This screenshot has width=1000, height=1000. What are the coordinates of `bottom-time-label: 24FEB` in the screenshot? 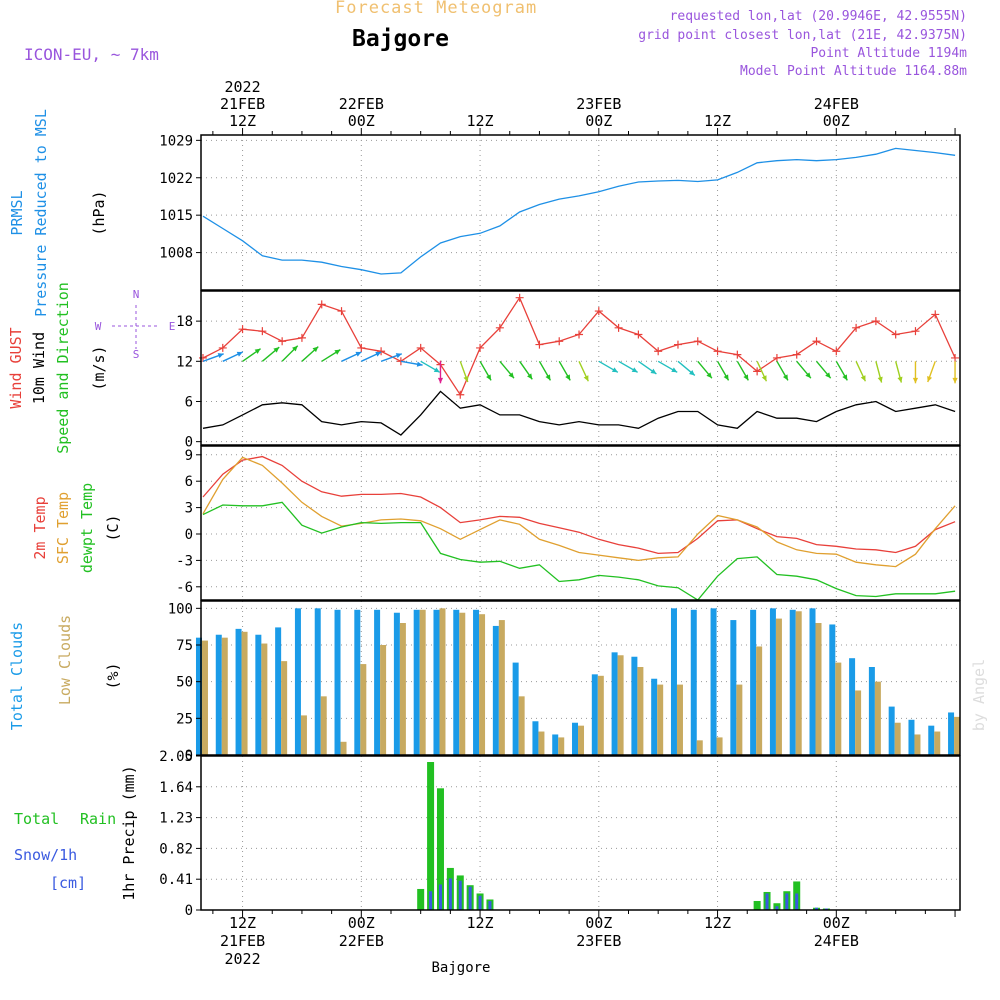 It's located at (836, 941).